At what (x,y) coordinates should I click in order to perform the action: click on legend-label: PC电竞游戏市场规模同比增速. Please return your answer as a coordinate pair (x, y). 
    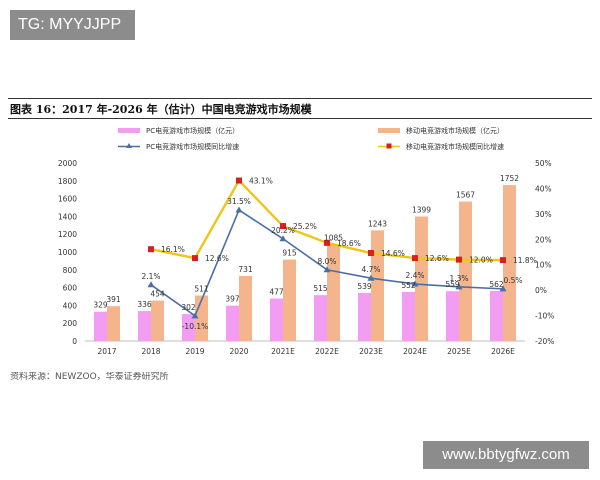
    Looking at the image, I should click on (192, 146).